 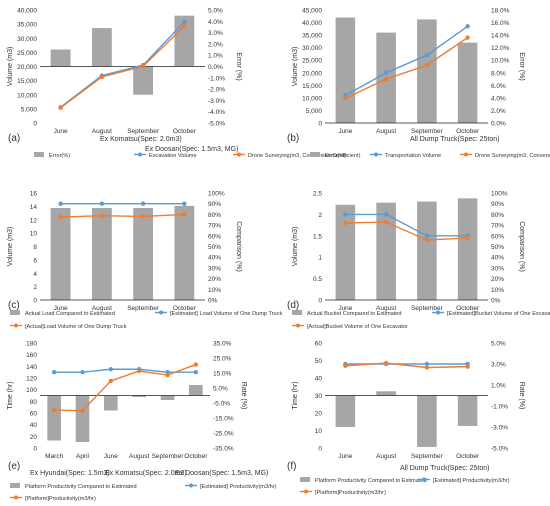 What do you see at coordinates (357, 327) in the screenshot?
I see `legend-label: [Actual]Bucket Volume of One Excavator` at bounding box center [357, 327].